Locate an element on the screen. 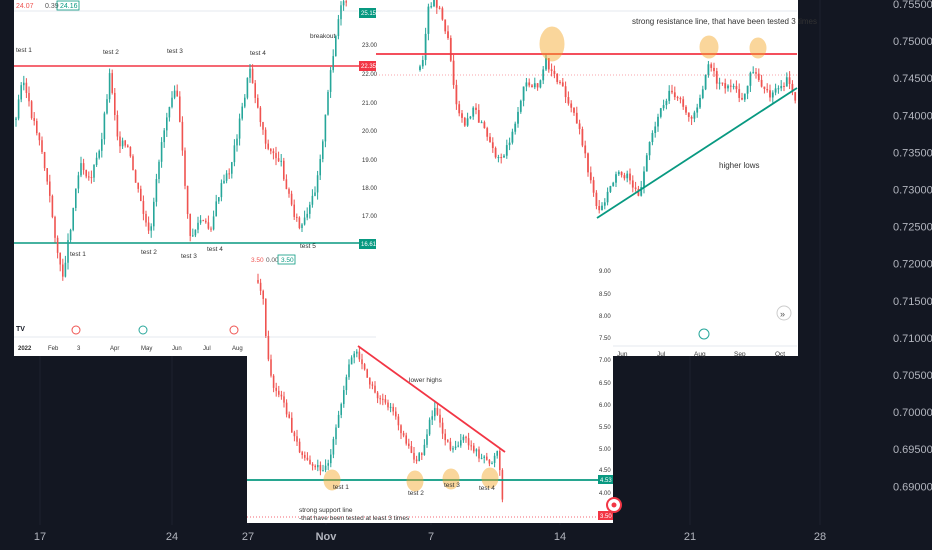 This screenshot has height=550, width=932. main-time-axis: 17 24 27 Nov 7 14 21 28 is located at coordinates (430, 537).